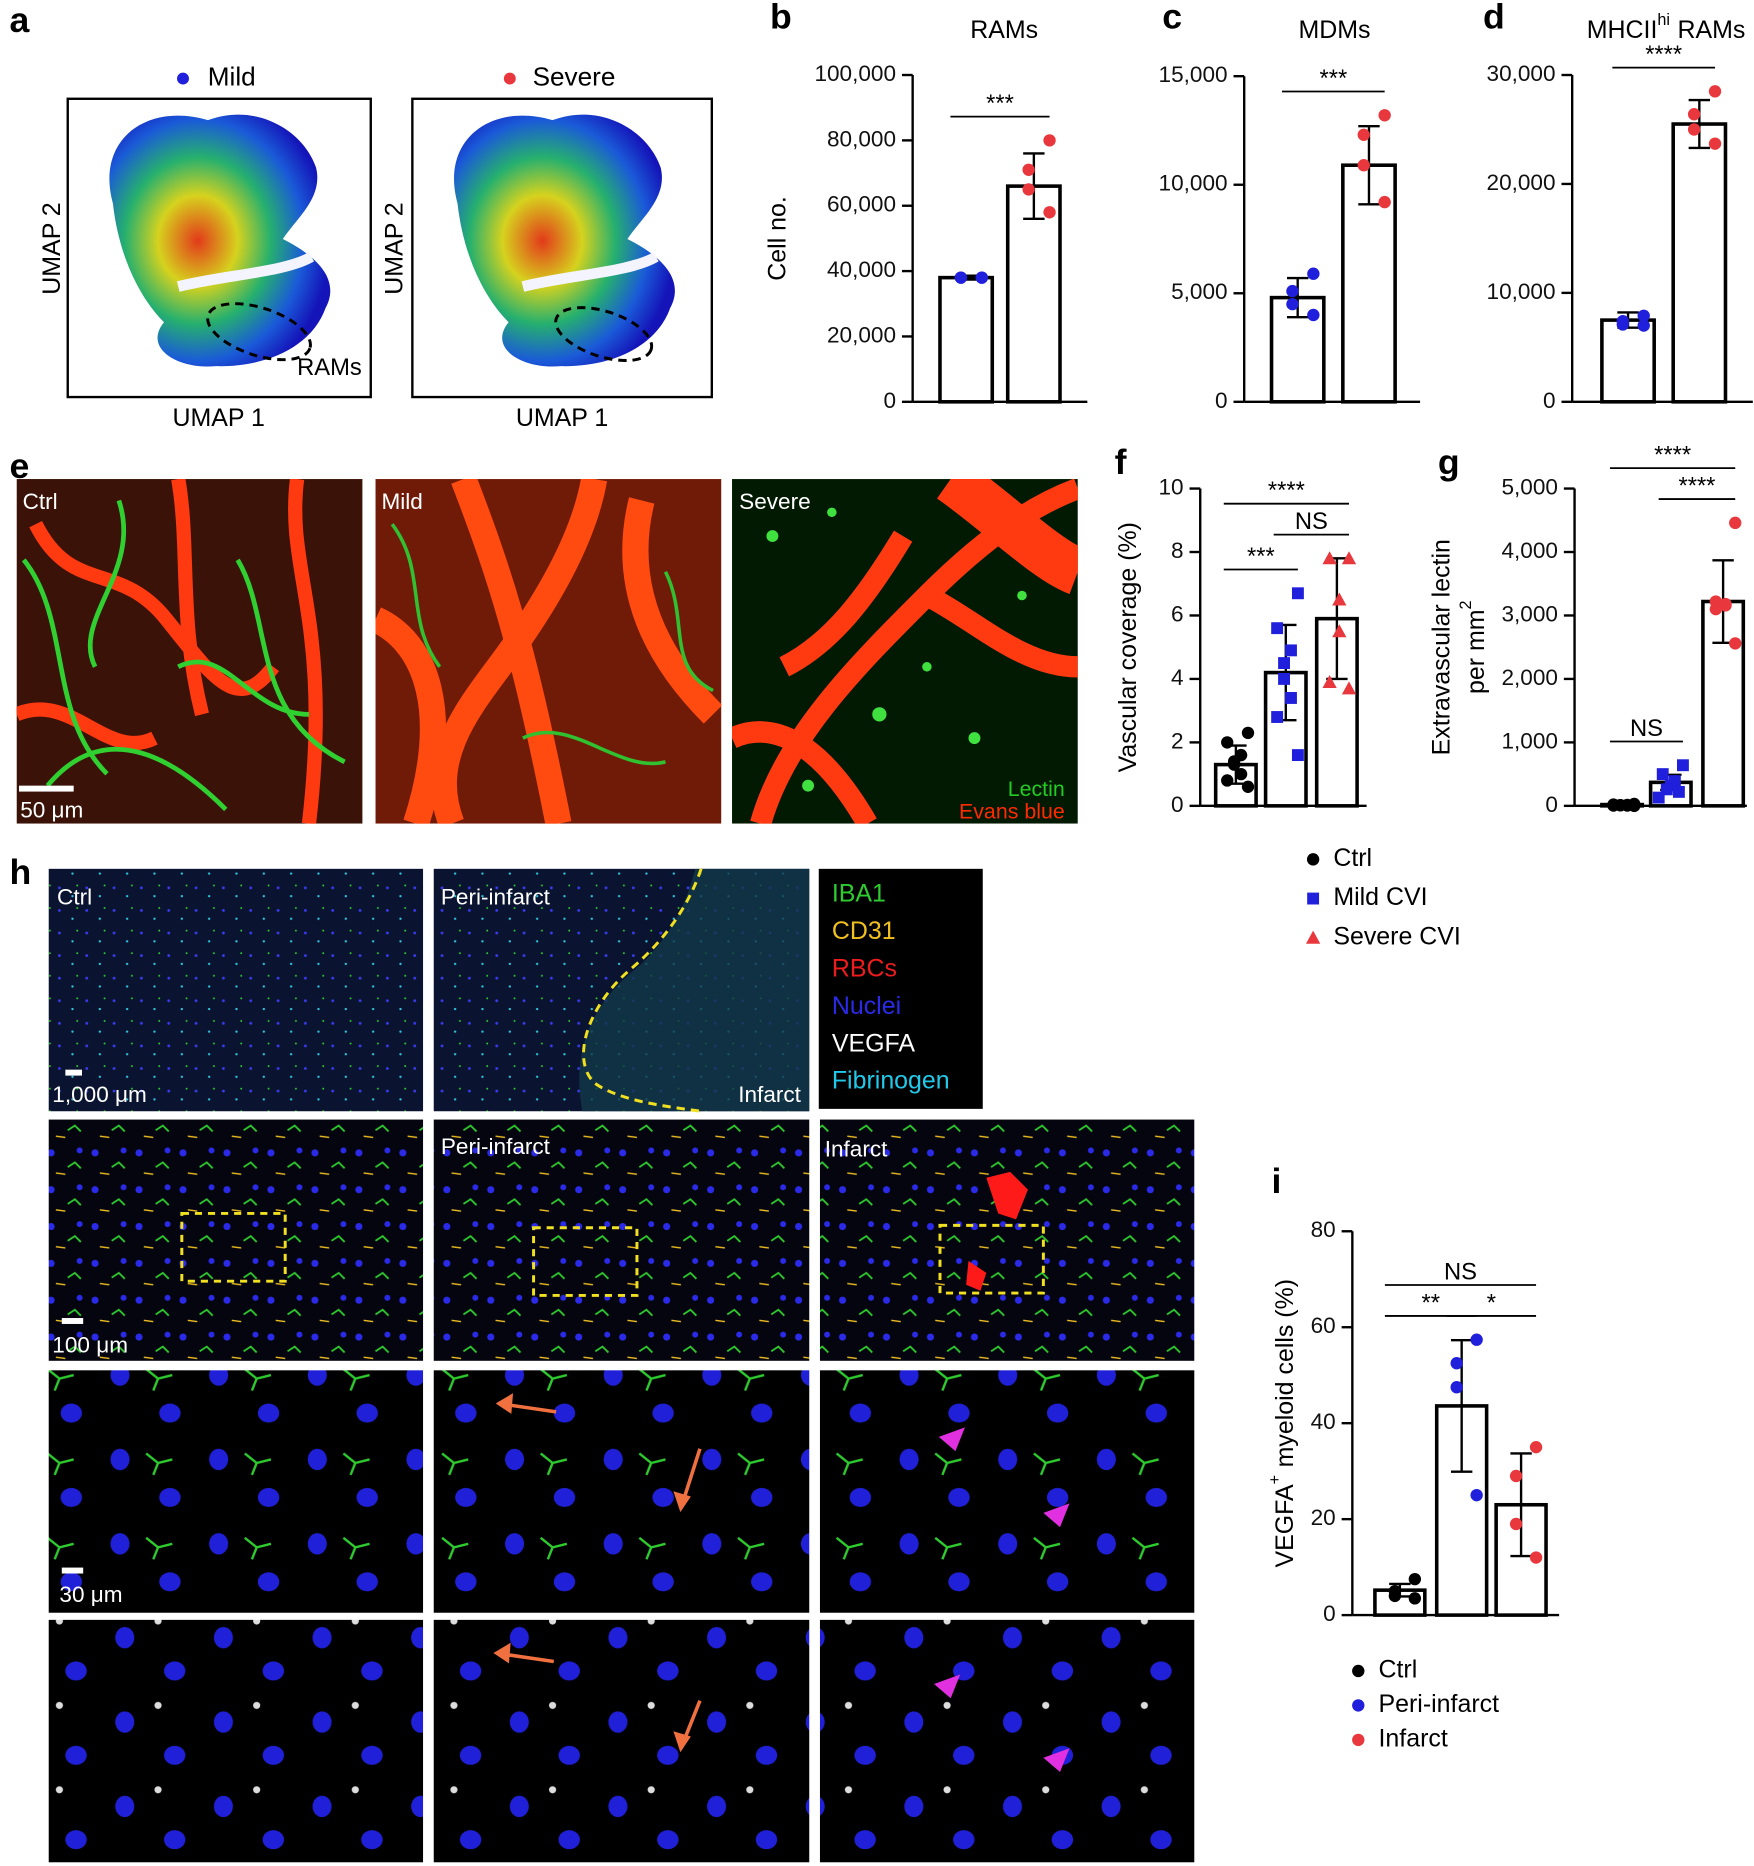 This screenshot has height=1866, width=1754. What do you see at coordinates (1521, 182) in the screenshot?
I see `y-tick-label: 20,000` at bounding box center [1521, 182].